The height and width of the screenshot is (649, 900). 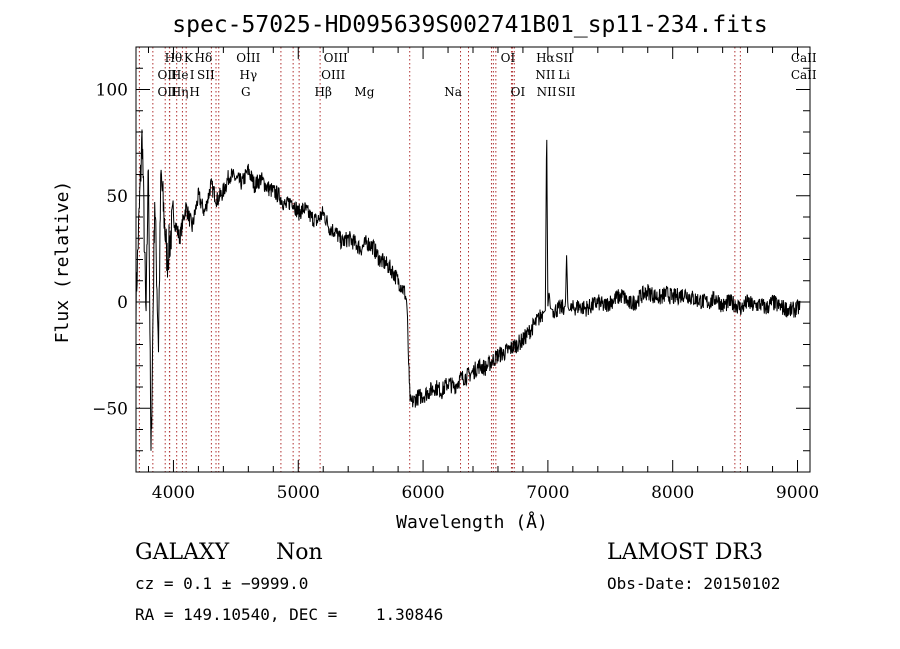 I want to click on line-label-row2-4: Hγ, so click(x=249, y=75).